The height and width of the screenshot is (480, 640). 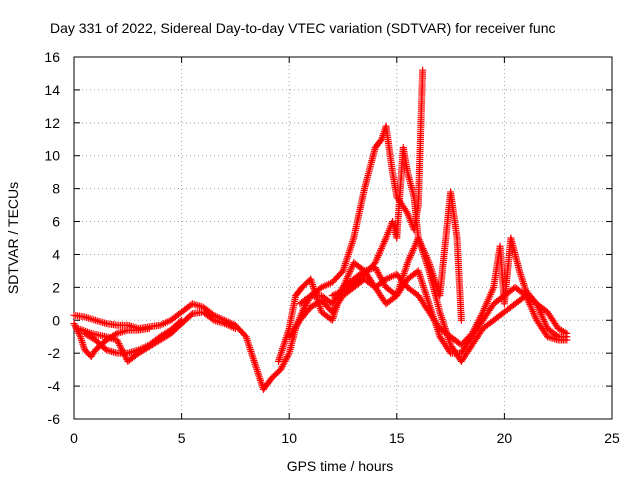 I want to click on x-tick-label: 5, so click(x=182, y=438).